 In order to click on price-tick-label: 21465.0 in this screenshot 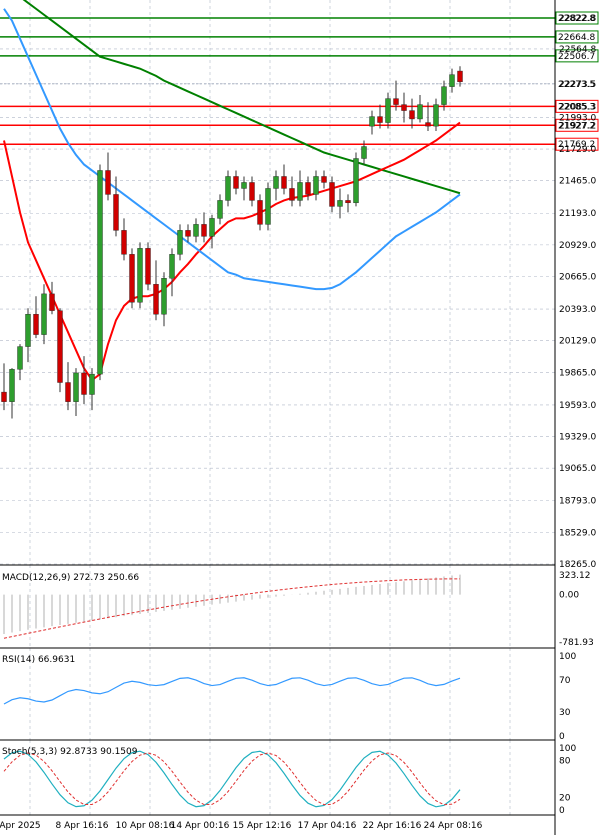, I will do `click(577, 182)`.